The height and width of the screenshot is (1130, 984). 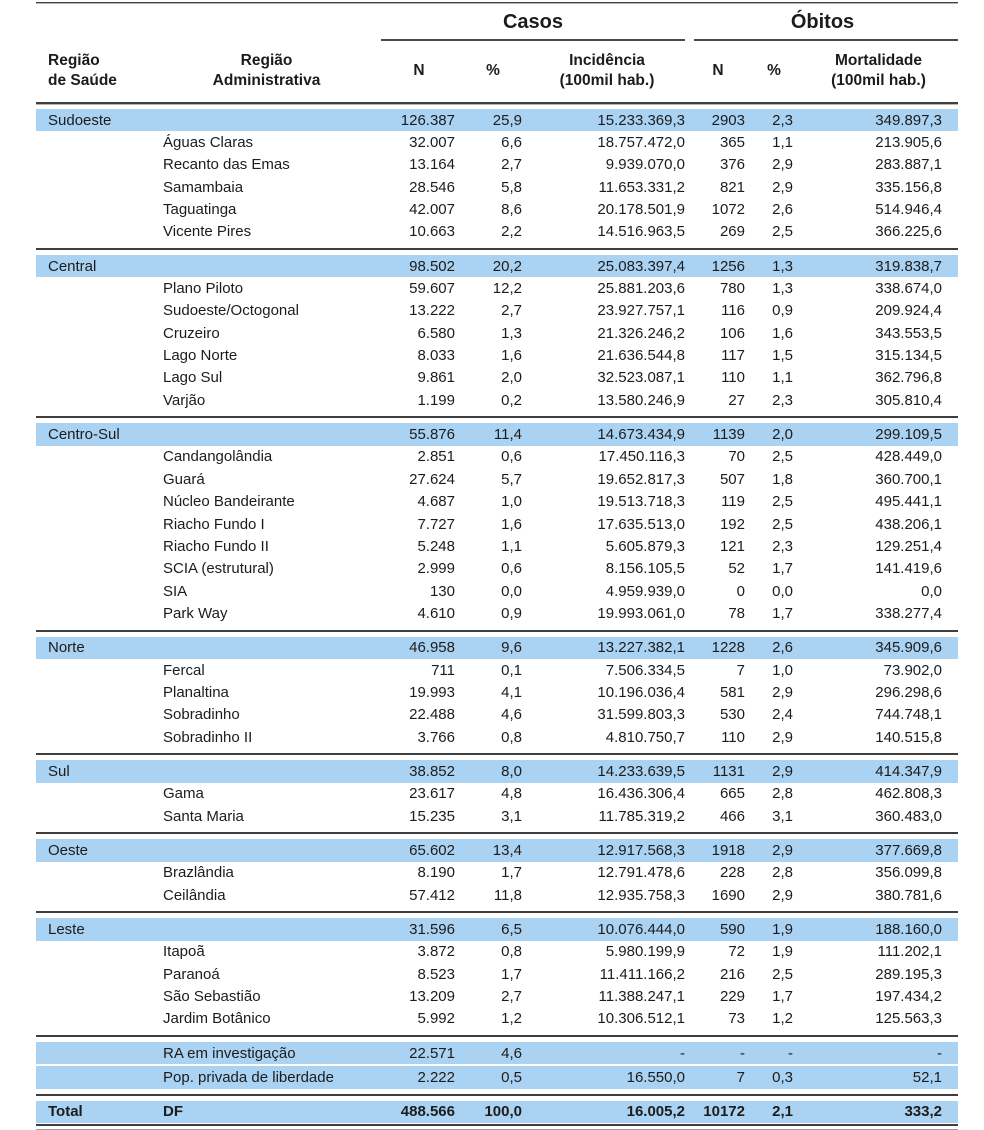 I want to click on cell-casos-n: 31.596, so click(x=432, y=930).